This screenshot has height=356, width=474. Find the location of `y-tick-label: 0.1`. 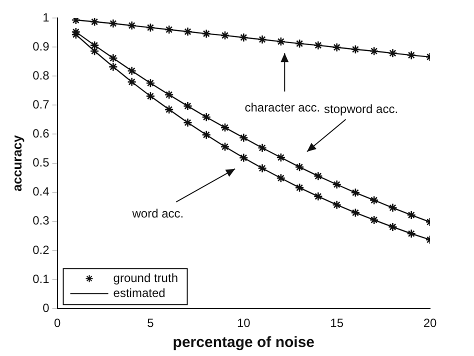

y-tick-label: 0.1 is located at coordinates (41, 279).